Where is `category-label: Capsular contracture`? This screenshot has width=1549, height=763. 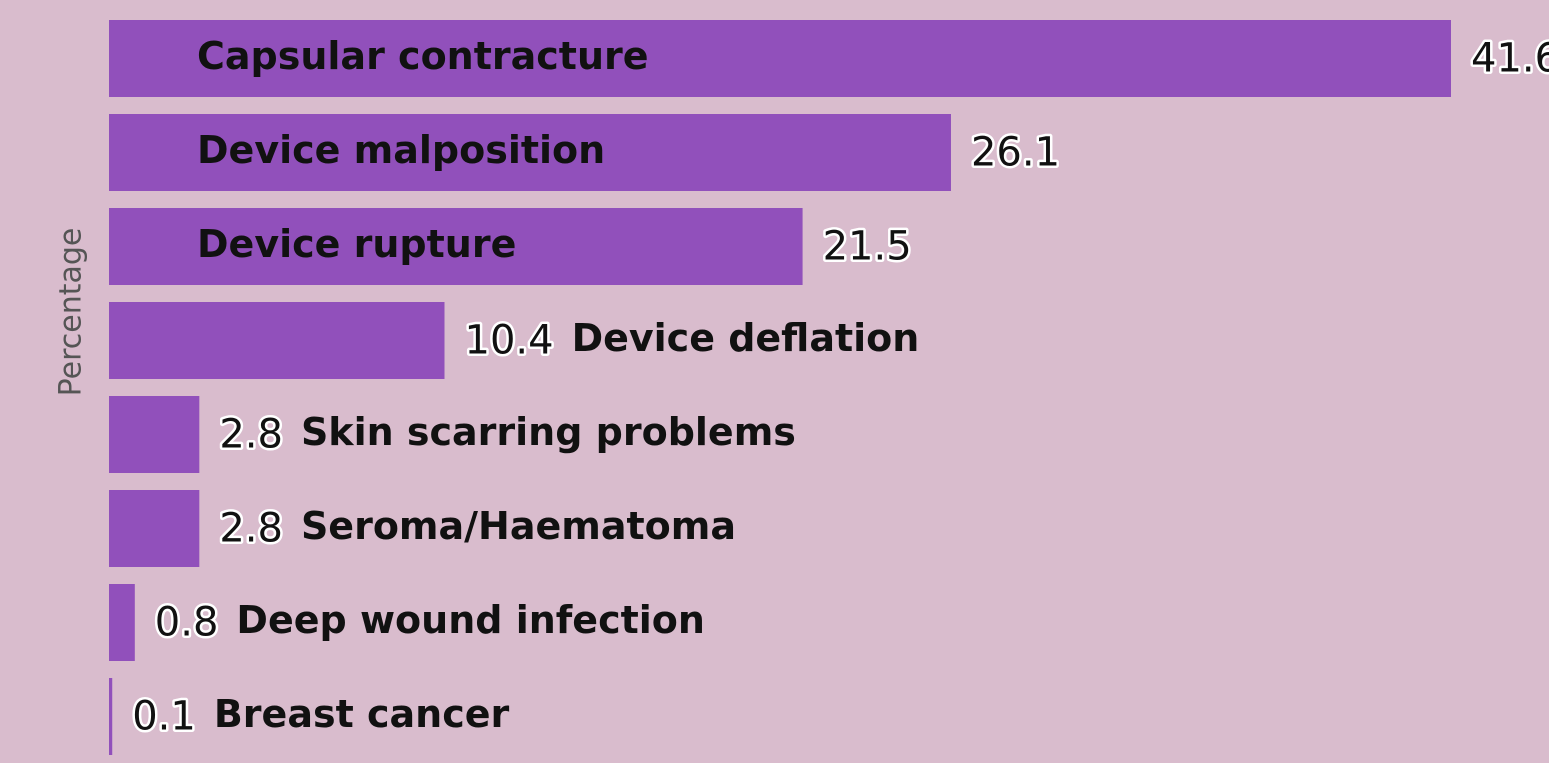
category-label: Capsular contracture is located at coordinates (423, 56).